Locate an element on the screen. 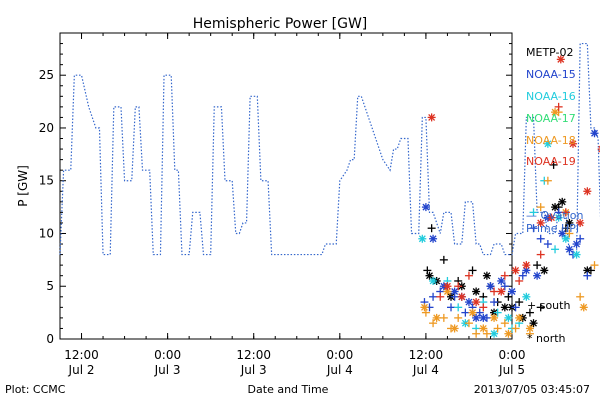 The width and height of the screenshot is (600, 400). legend-noaa-19: NOAA-19 is located at coordinates (551, 161).